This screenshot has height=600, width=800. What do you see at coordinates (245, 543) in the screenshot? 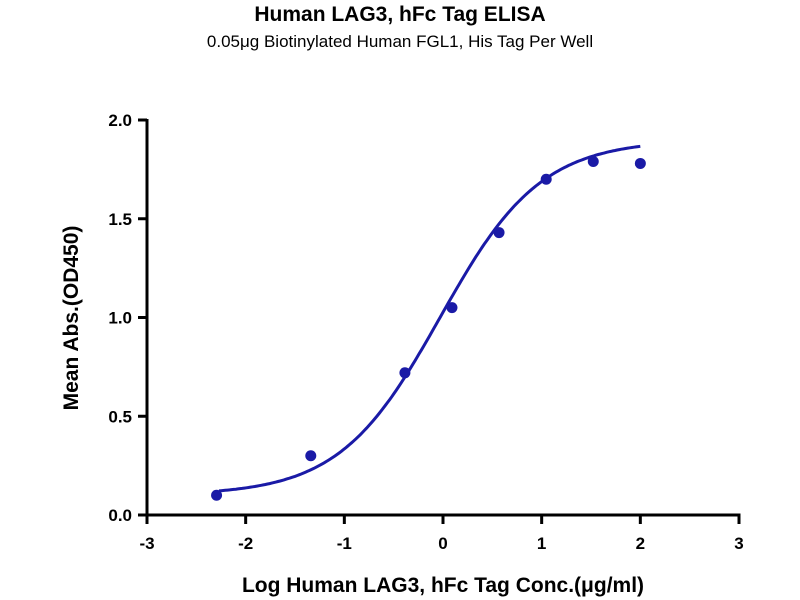
I see `x-tick-label: -2` at bounding box center [245, 543].